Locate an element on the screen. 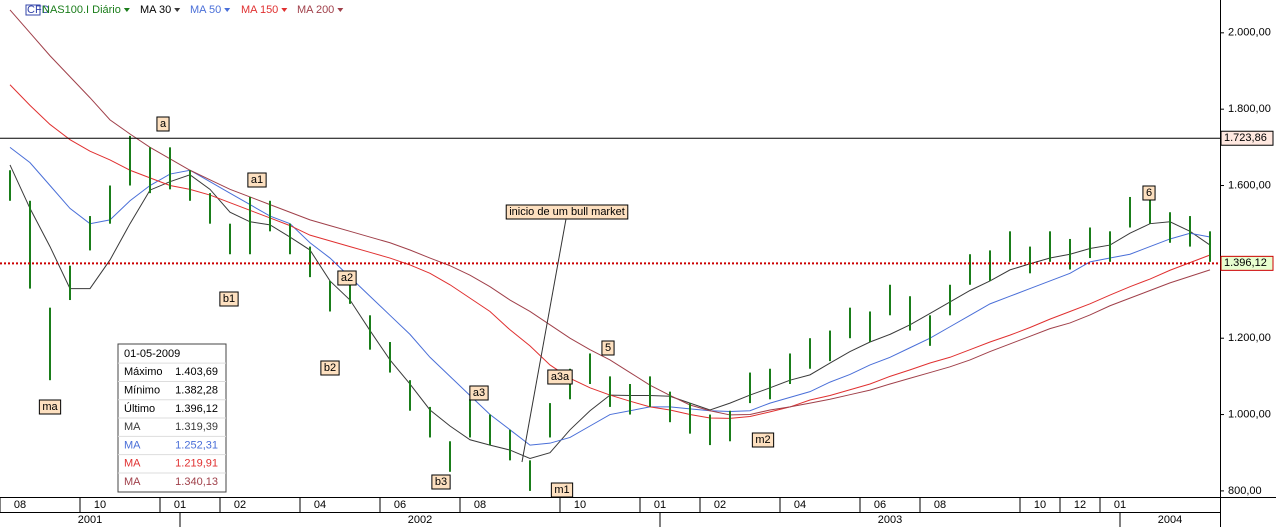  info-value: 1.396,12 is located at coordinates (196, 409).